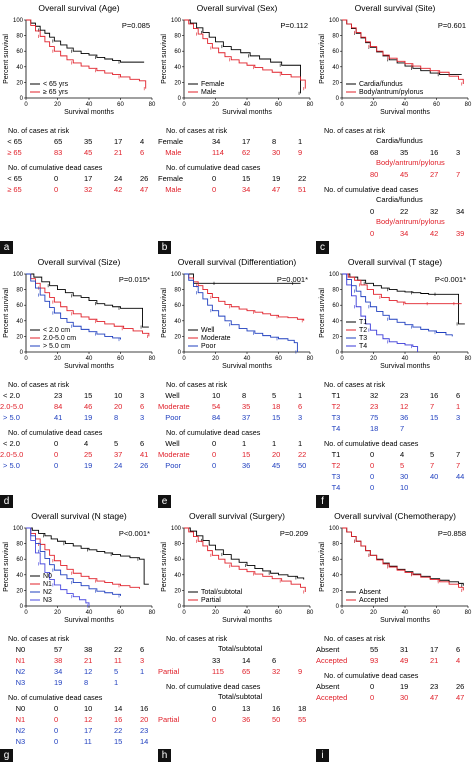 Image resolution: width=474 pixels, height=762 pixels. Describe the element at coordinates (88, 417) in the screenshot. I see `table-cell: 19` at that location.